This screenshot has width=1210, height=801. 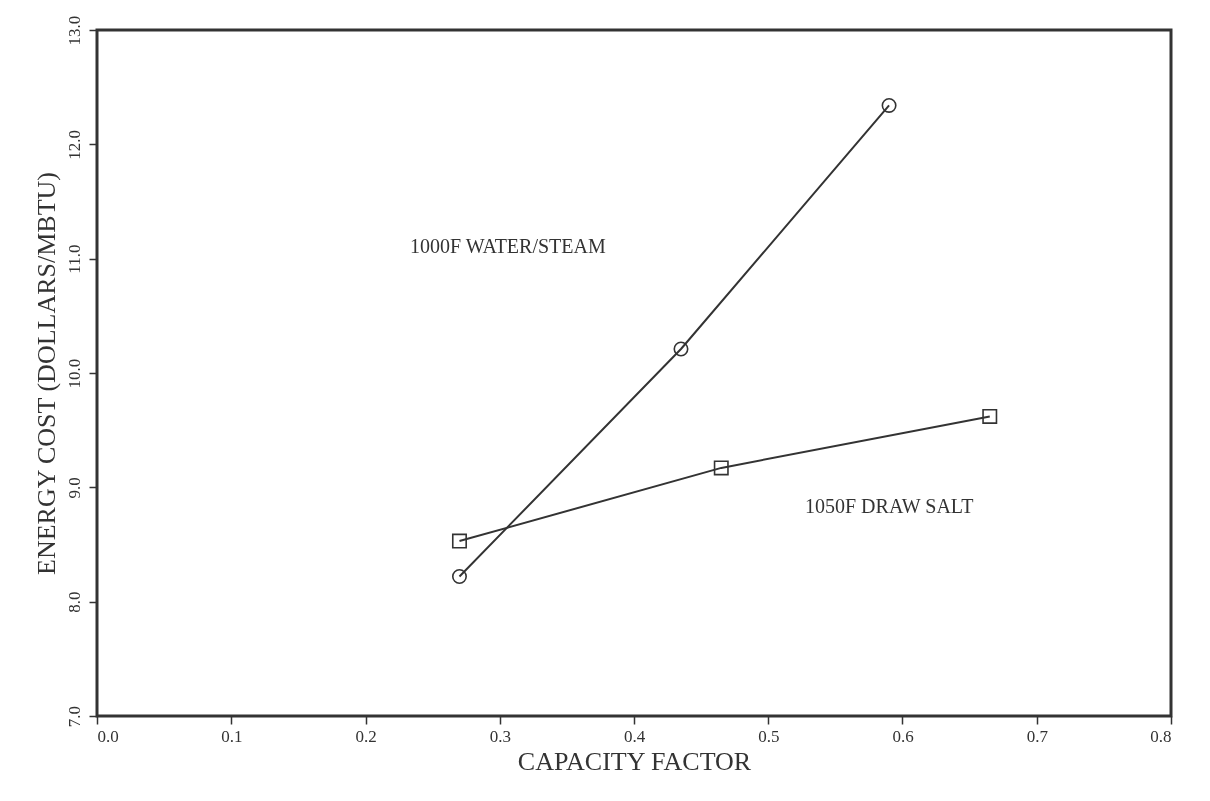 What do you see at coordinates (74, 716) in the screenshot?
I see `y-tick-label: 7.0` at bounding box center [74, 716].